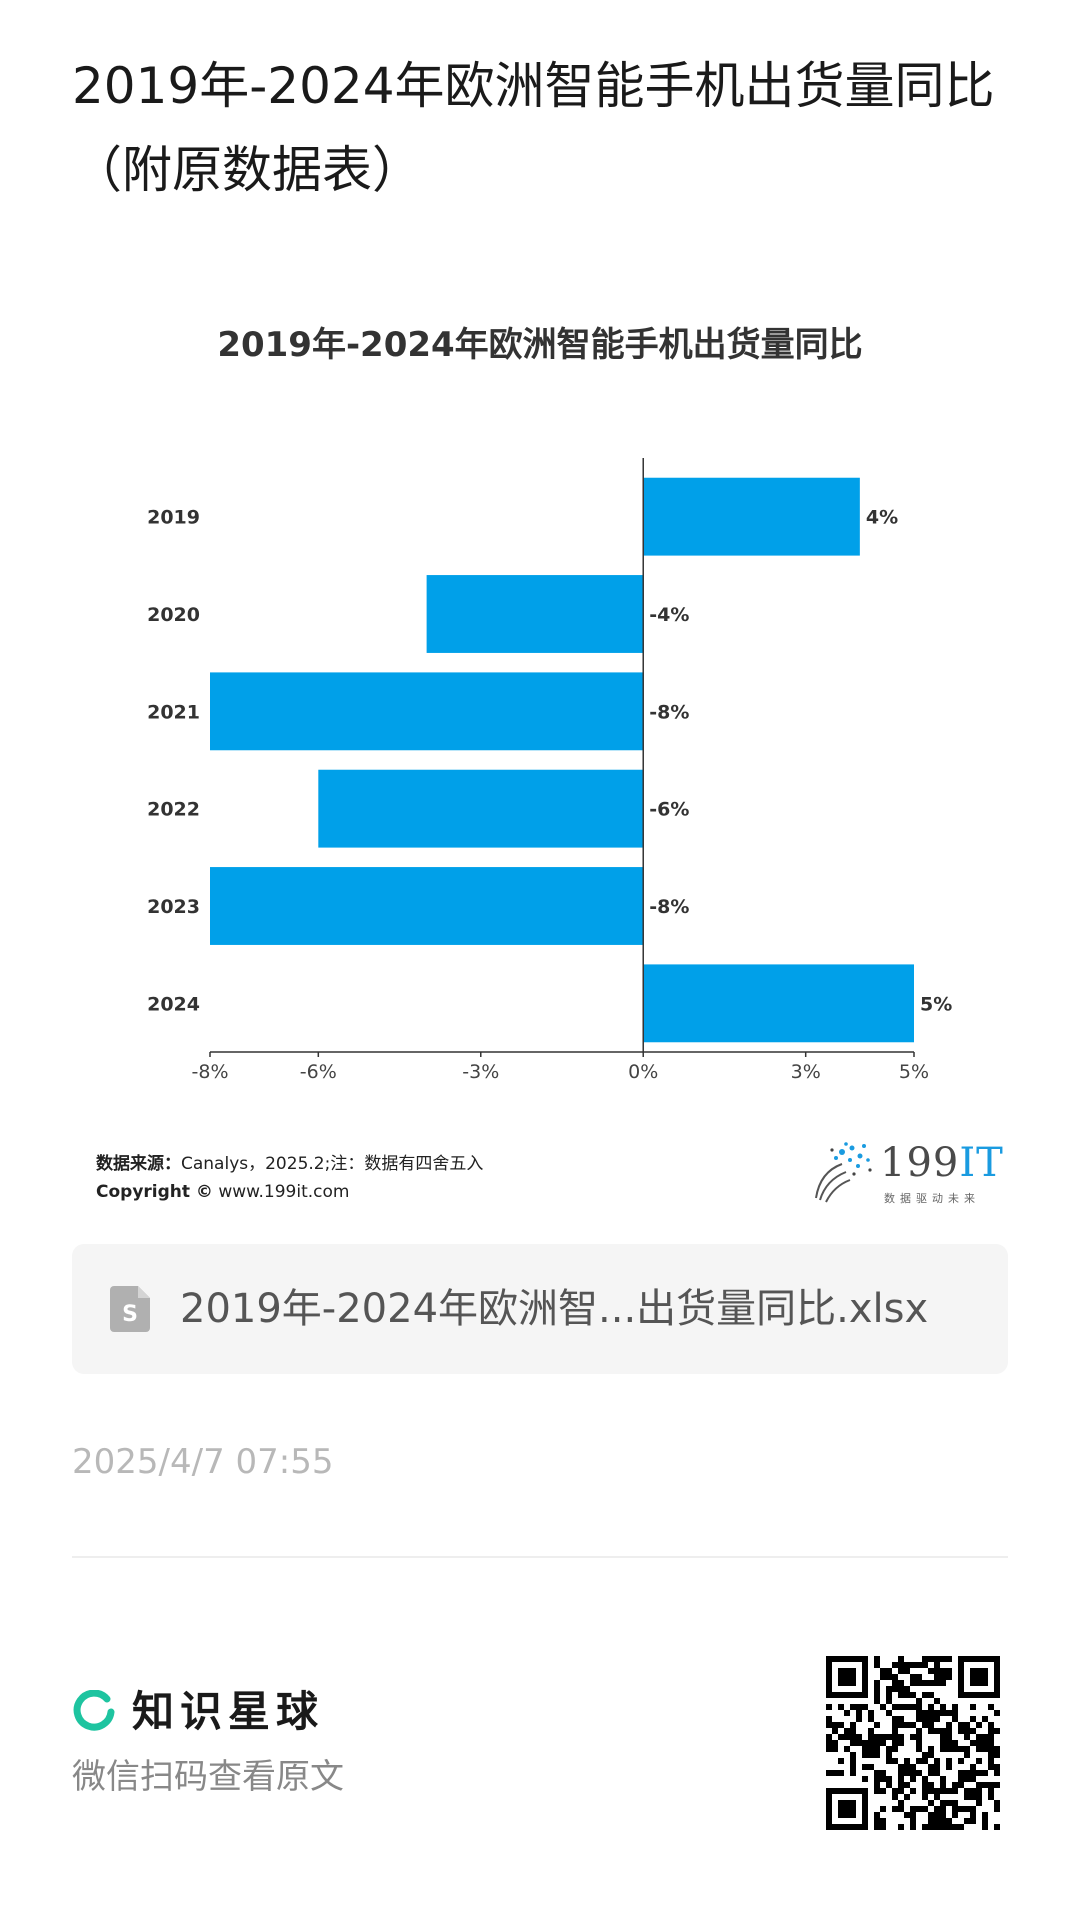 The image size is (1080, 1928). What do you see at coordinates (806, 1072) in the screenshot?
I see `x-tick-label: 3%` at bounding box center [806, 1072].